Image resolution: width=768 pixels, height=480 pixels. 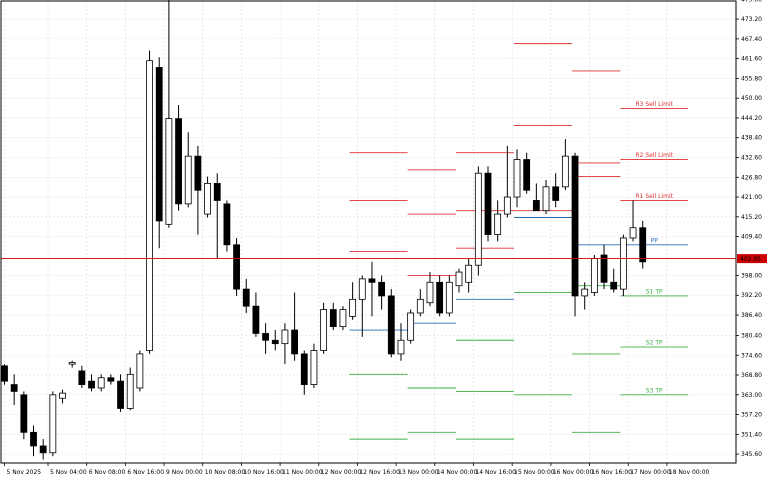 What do you see at coordinates (751, 237) in the screenshot?
I see `price-tick-label: 409.40` at bounding box center [751, 237].